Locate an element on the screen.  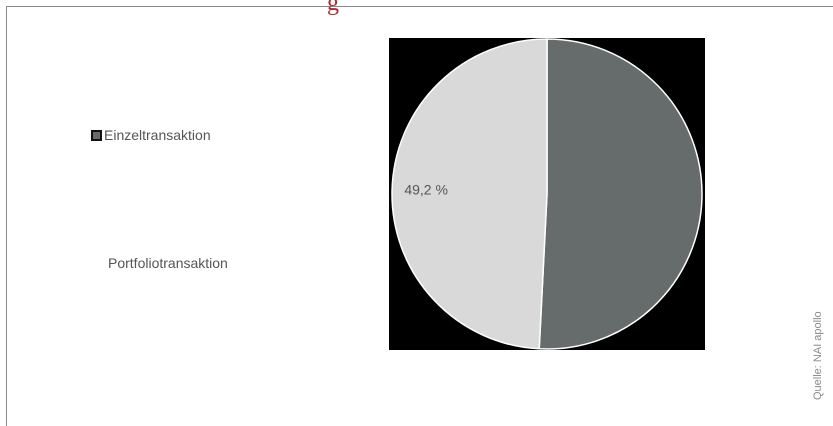
pie-slice-portfoliotransaktion is located at coordinates (469, 194).